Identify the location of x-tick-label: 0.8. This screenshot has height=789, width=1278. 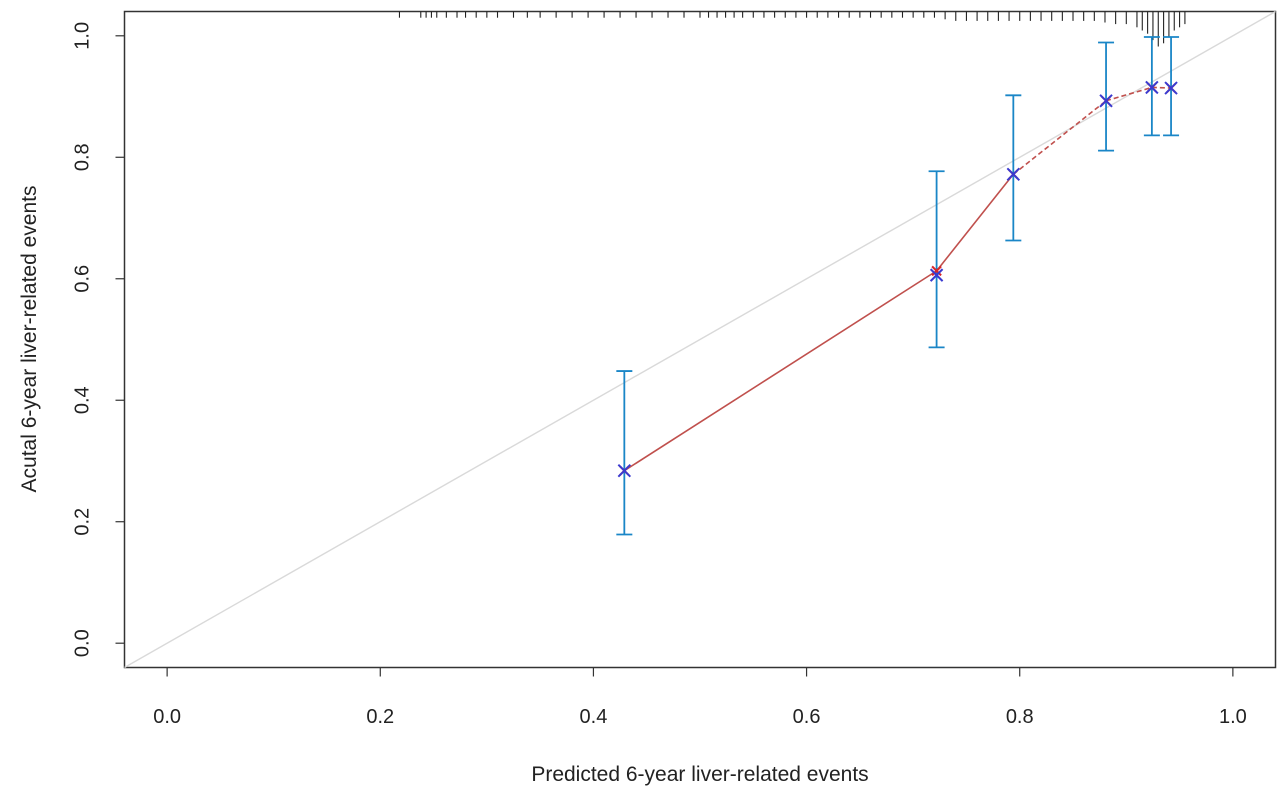
(1020, 717).